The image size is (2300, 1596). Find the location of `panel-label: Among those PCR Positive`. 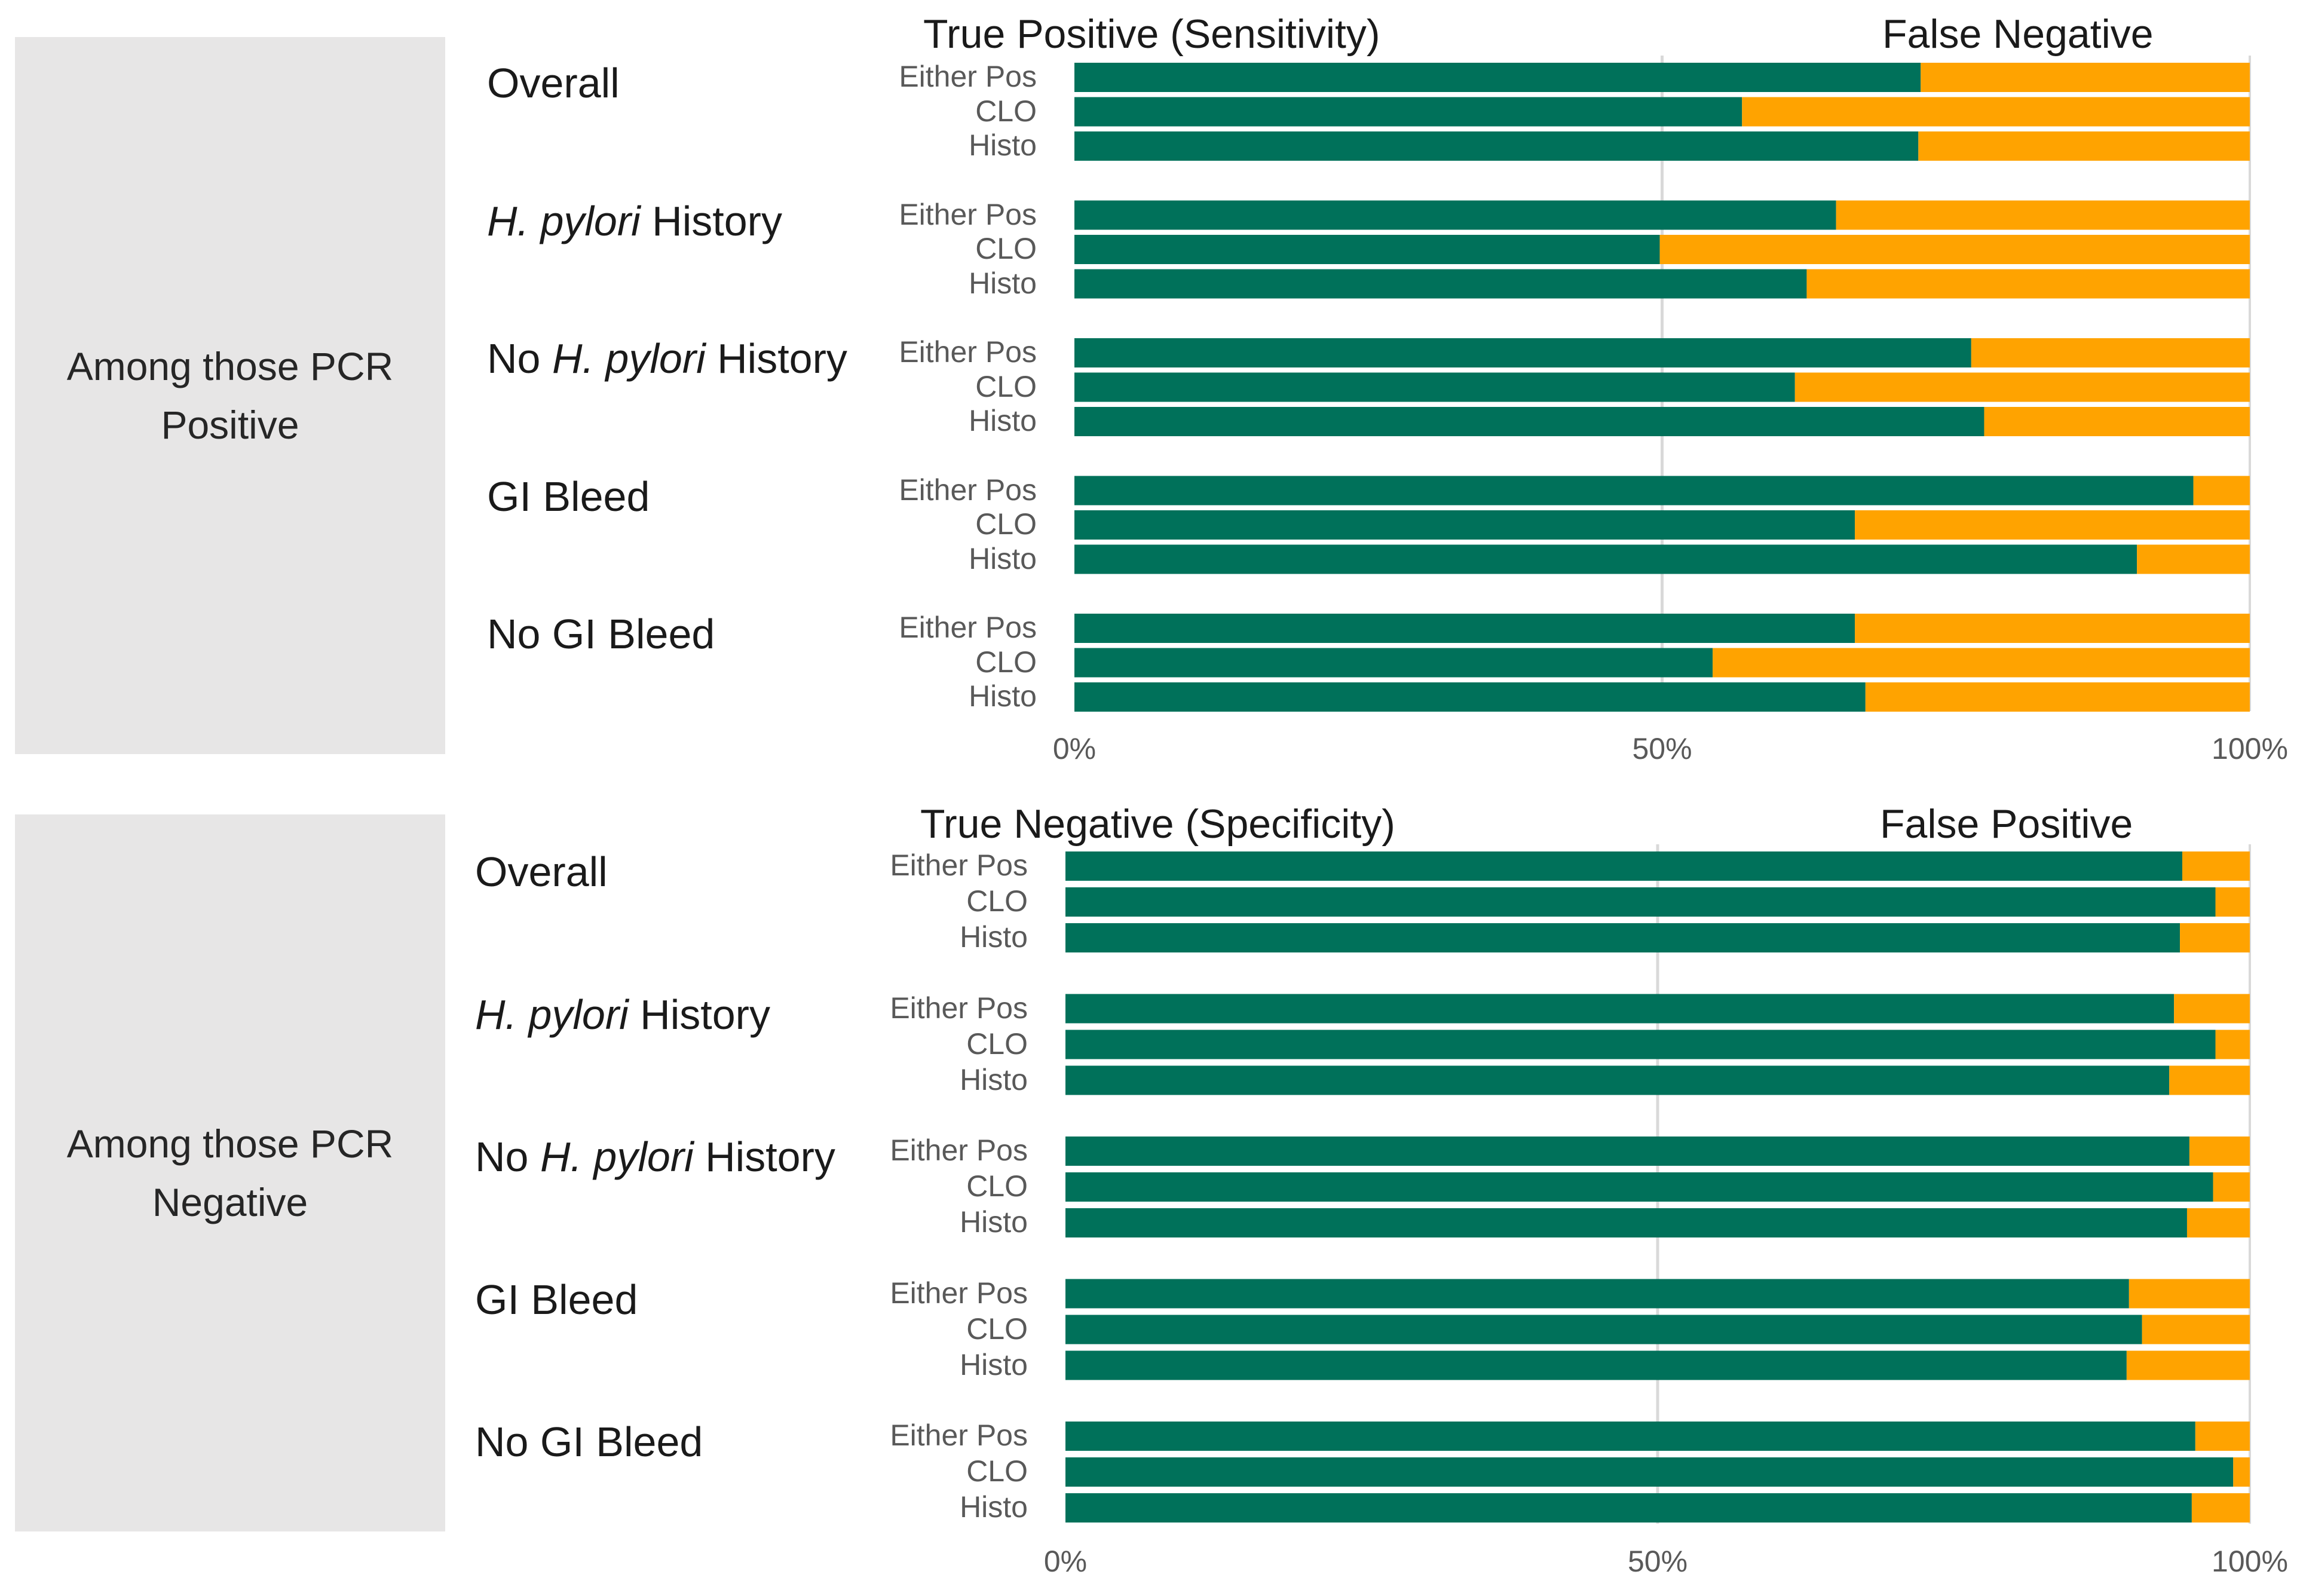

panel-label: Among those PCR Positive is located at coordinates (230, 395).